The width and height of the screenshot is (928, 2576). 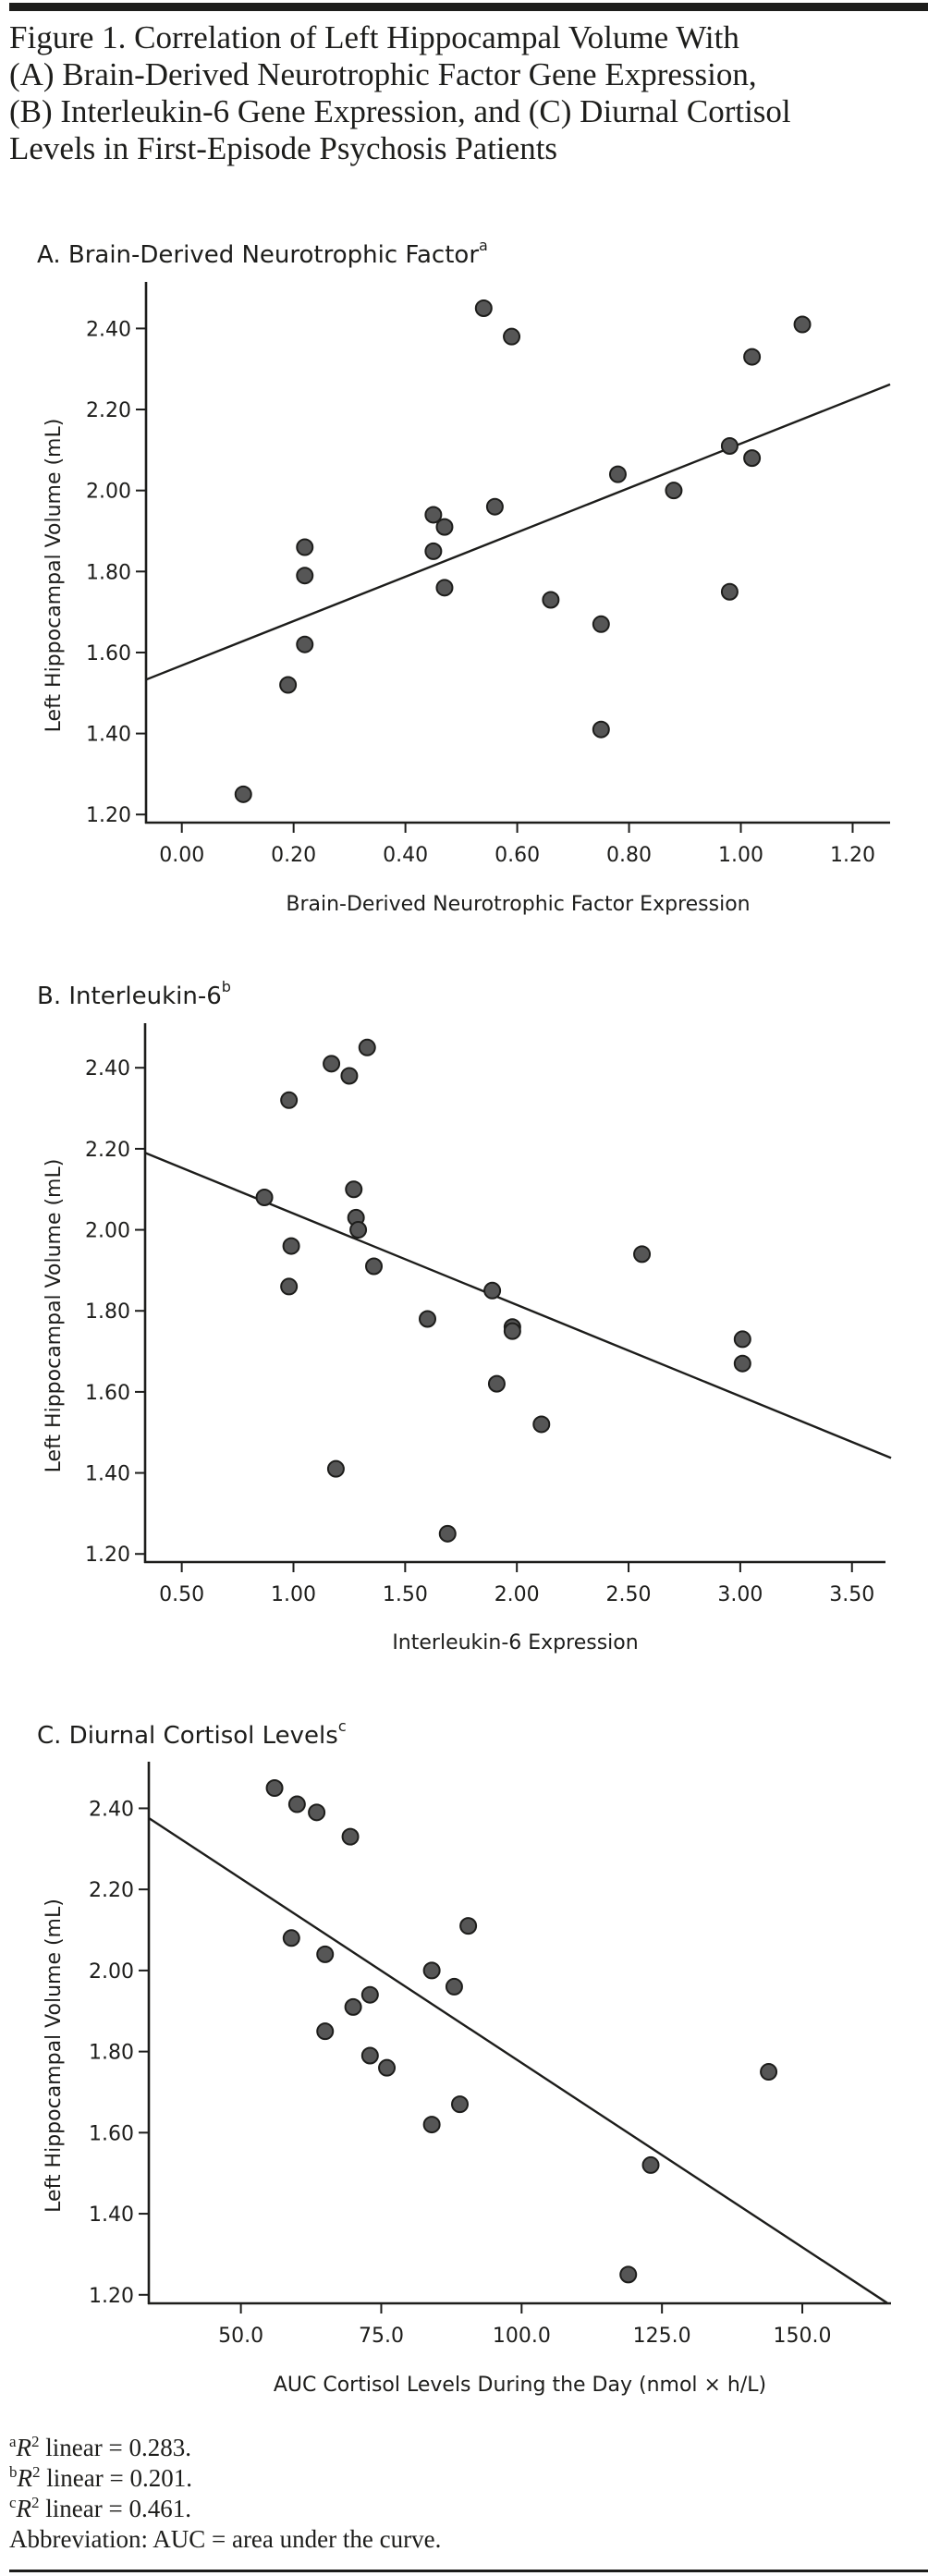 What do you see at coordinates (342, 1726) in the screenshot?
I see `panel-c-title-superscript: c` at bounding box center [342, 1726].